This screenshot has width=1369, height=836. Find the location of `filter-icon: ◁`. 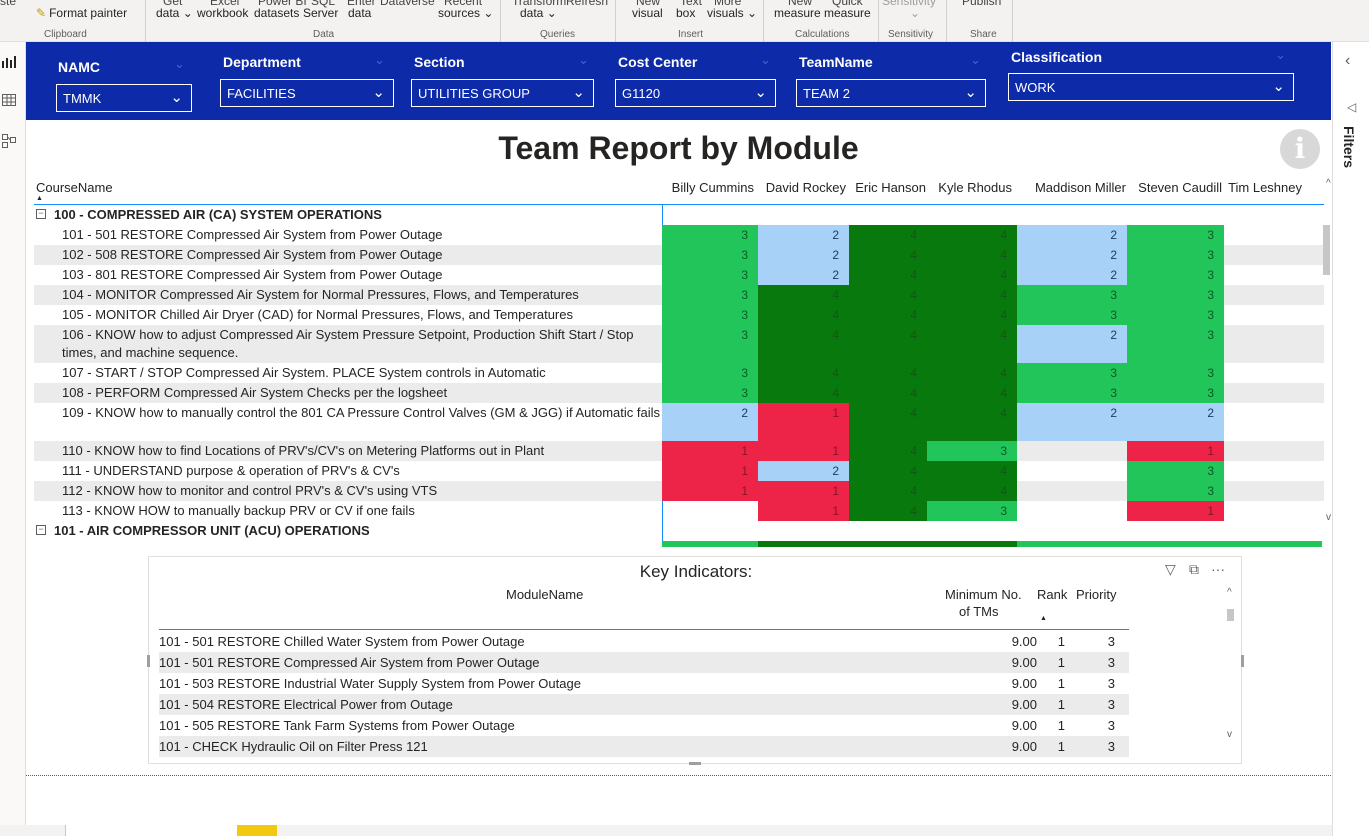

filter-icon: ◁ is located at coordinates (1352, 107).